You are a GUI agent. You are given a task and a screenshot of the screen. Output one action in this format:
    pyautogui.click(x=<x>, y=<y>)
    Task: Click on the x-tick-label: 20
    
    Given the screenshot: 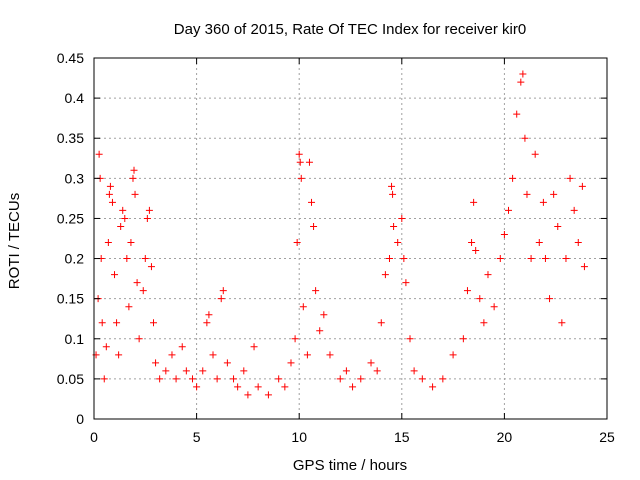 What is the action you would take?
    pyautogui.click(x=505, y=437)
    